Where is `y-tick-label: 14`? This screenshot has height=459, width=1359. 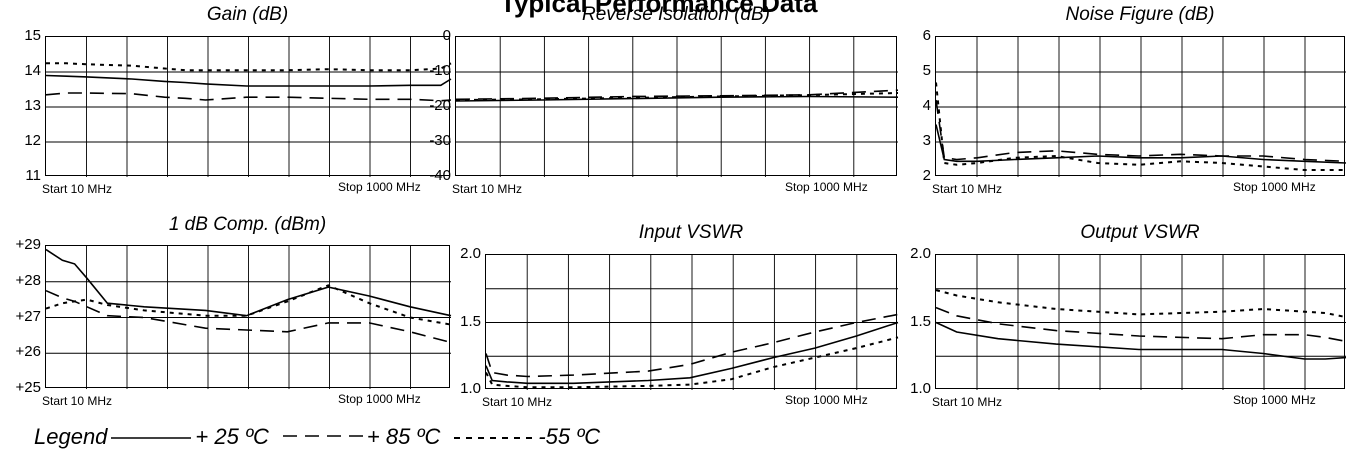
y-tick-label: 14 is located at coordinates (32, 70).